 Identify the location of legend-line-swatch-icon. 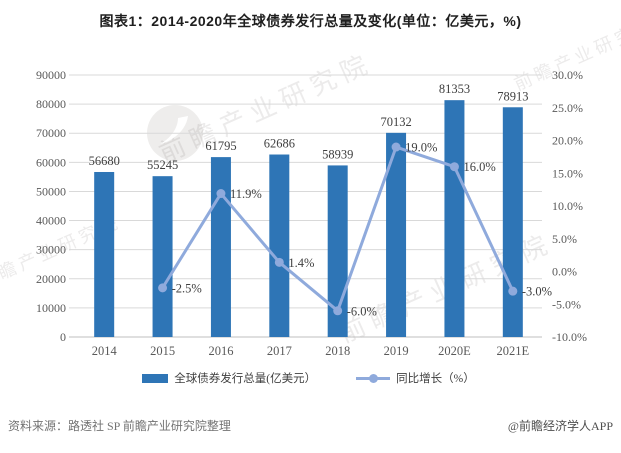
(373, 378).